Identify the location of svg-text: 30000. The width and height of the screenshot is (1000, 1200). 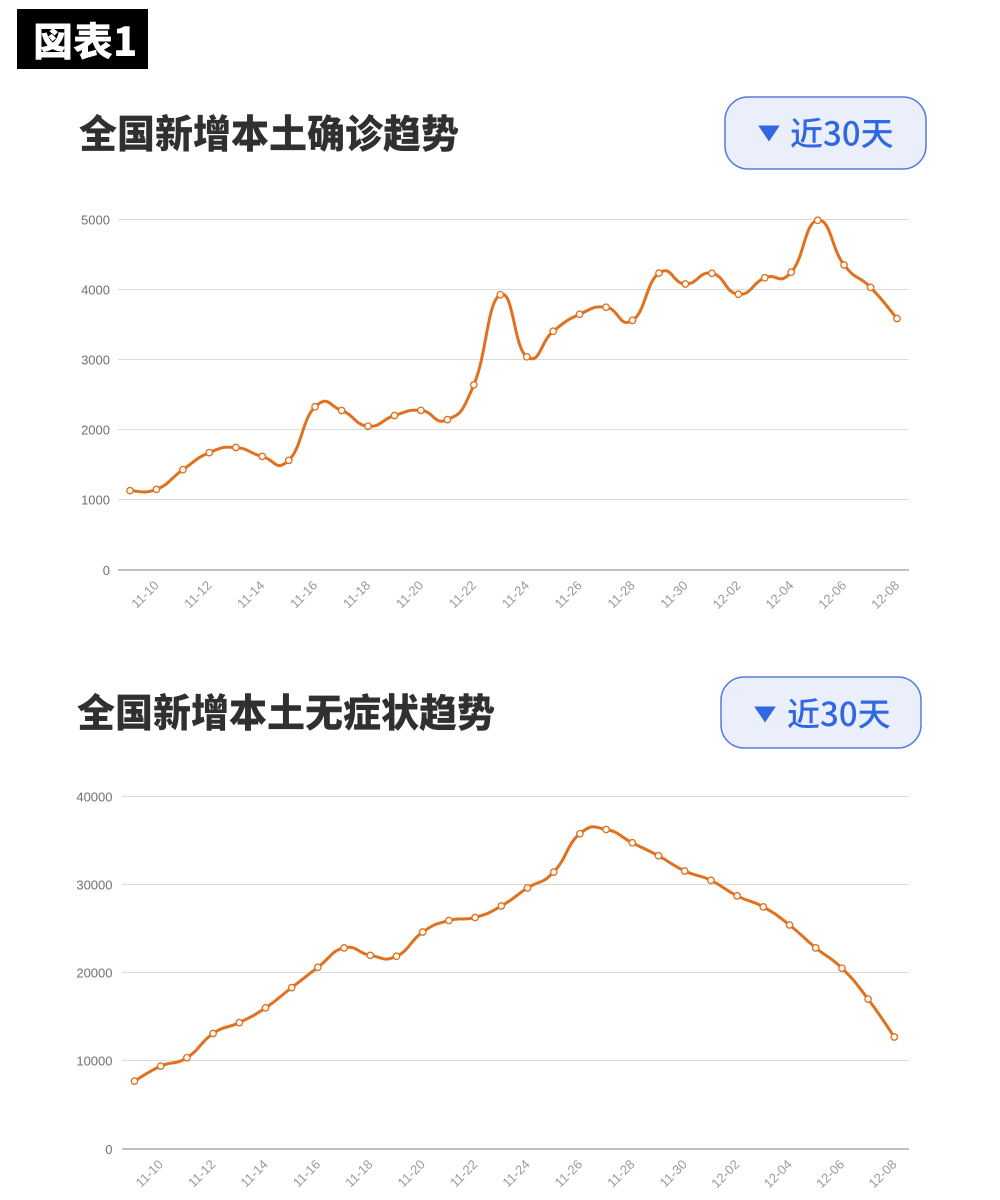
(94, 885).